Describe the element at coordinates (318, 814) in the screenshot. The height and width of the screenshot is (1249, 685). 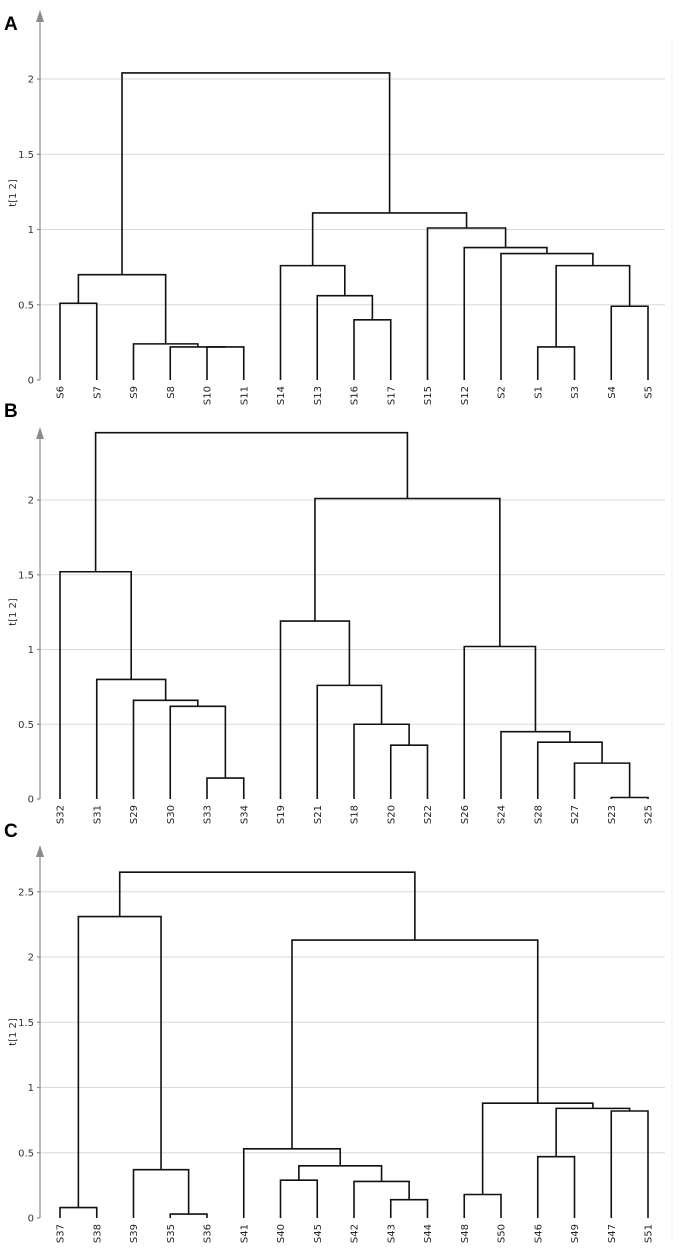
I see `leaf-label: S21` at that location.